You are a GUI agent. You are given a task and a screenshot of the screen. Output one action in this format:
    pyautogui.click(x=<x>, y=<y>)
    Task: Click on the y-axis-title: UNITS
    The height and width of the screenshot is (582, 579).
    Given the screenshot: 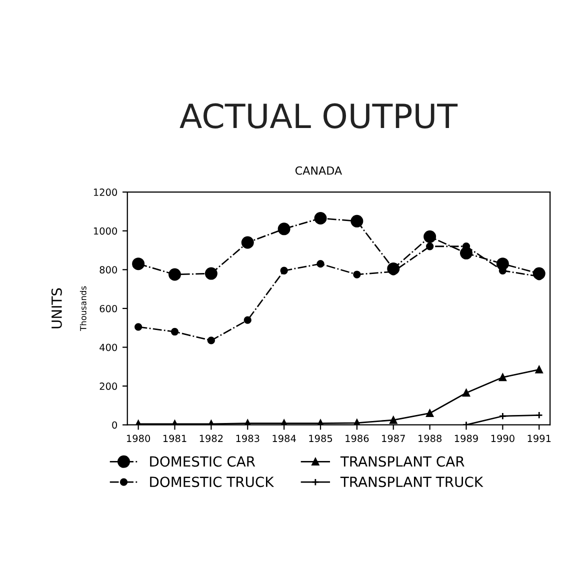 What is the action you would take?
    pyautogui.click(x=56, y=308)
    